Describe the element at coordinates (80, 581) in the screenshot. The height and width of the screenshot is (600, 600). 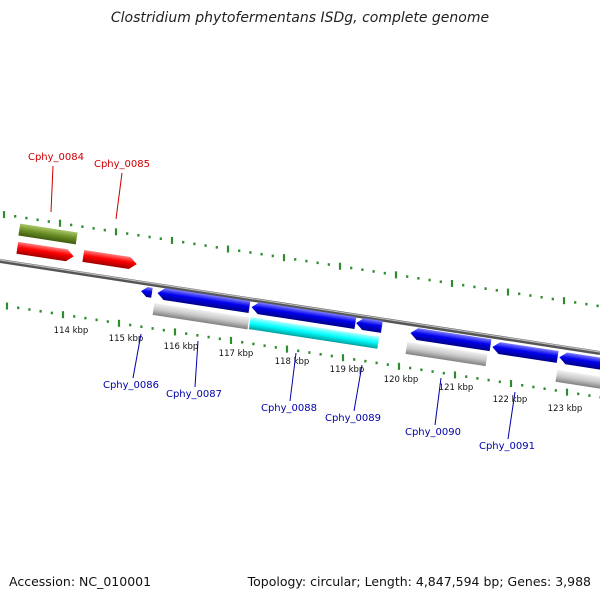
I see `accession-label: Accession: NC_010001` at that location.